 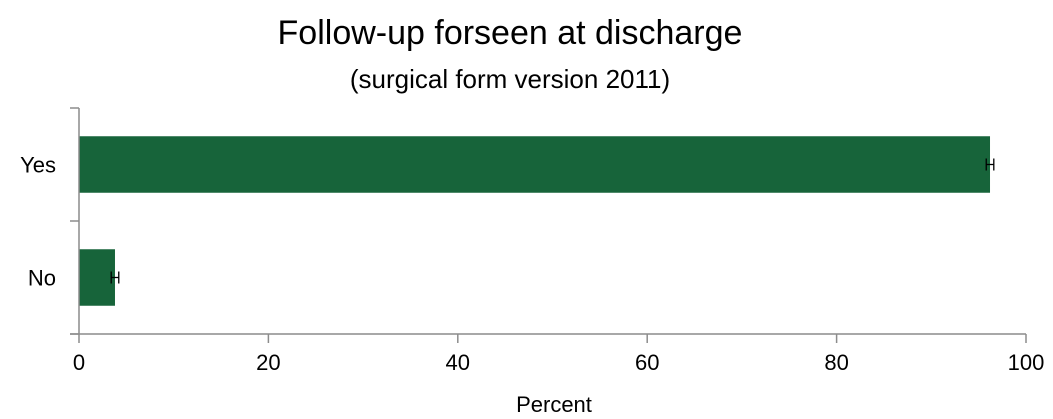 I want to click on x-tick-label: 100, so click(x=1026, y=362).